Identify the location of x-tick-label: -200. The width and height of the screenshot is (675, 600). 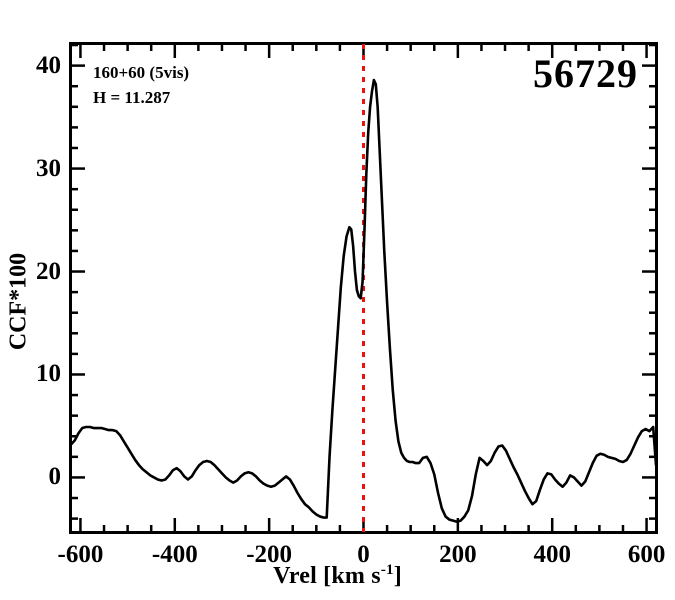
(269, 554).